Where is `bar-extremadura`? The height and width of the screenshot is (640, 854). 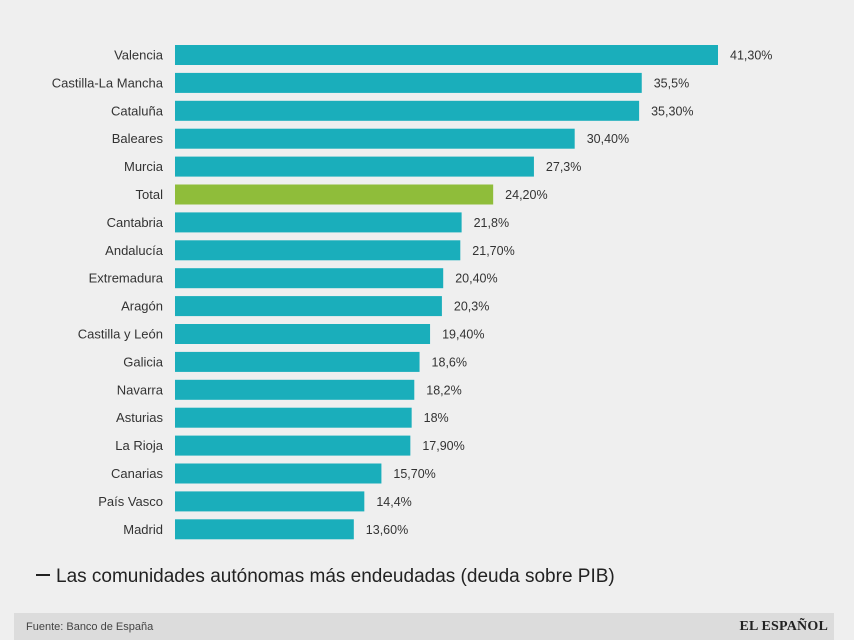 bar-extremadura is located at coordinates (309, 278).